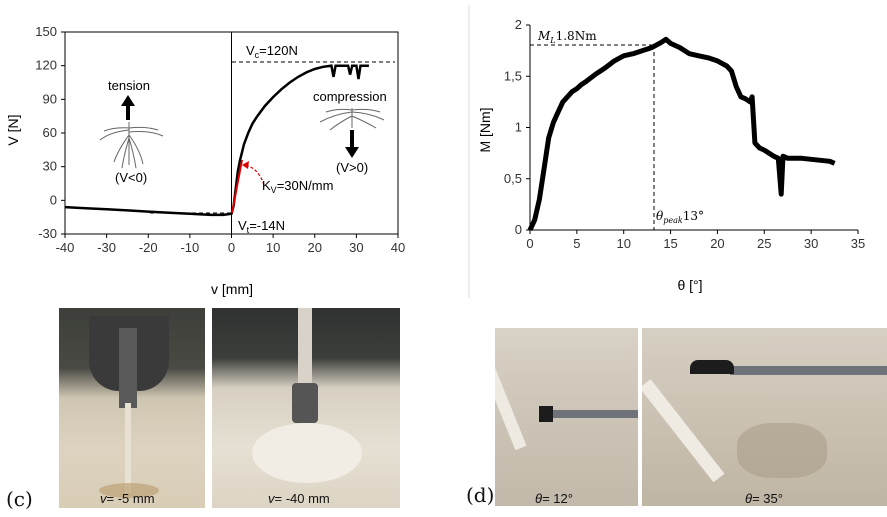 The width and height of the screenshot is (887, 517). Describe the element at coordinates (13, 129) in the screenshot. I see `chart1-ylabel: V [N]` at that location.